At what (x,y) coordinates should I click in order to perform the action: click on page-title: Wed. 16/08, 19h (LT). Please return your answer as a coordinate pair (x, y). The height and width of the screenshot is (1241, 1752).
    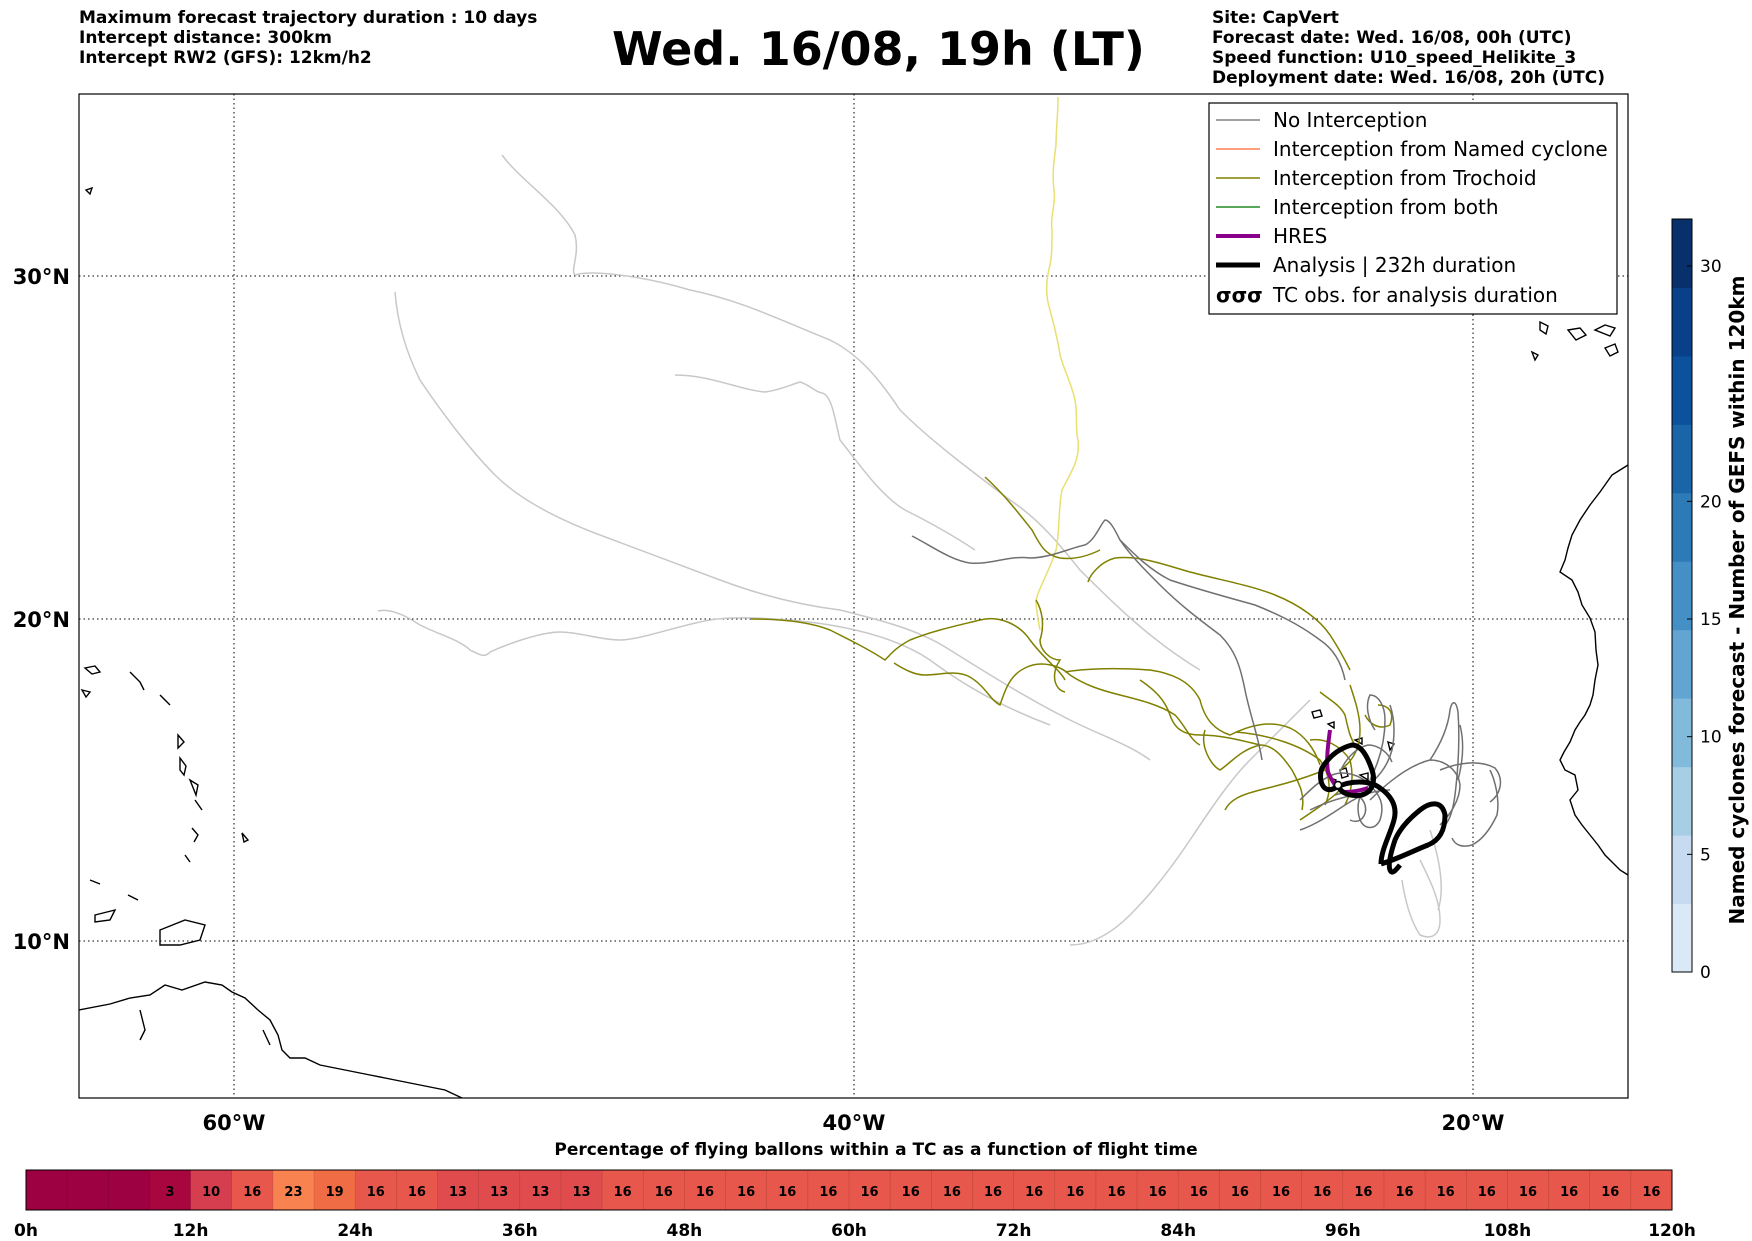
    Looking at the image, I should click on (878, 49).